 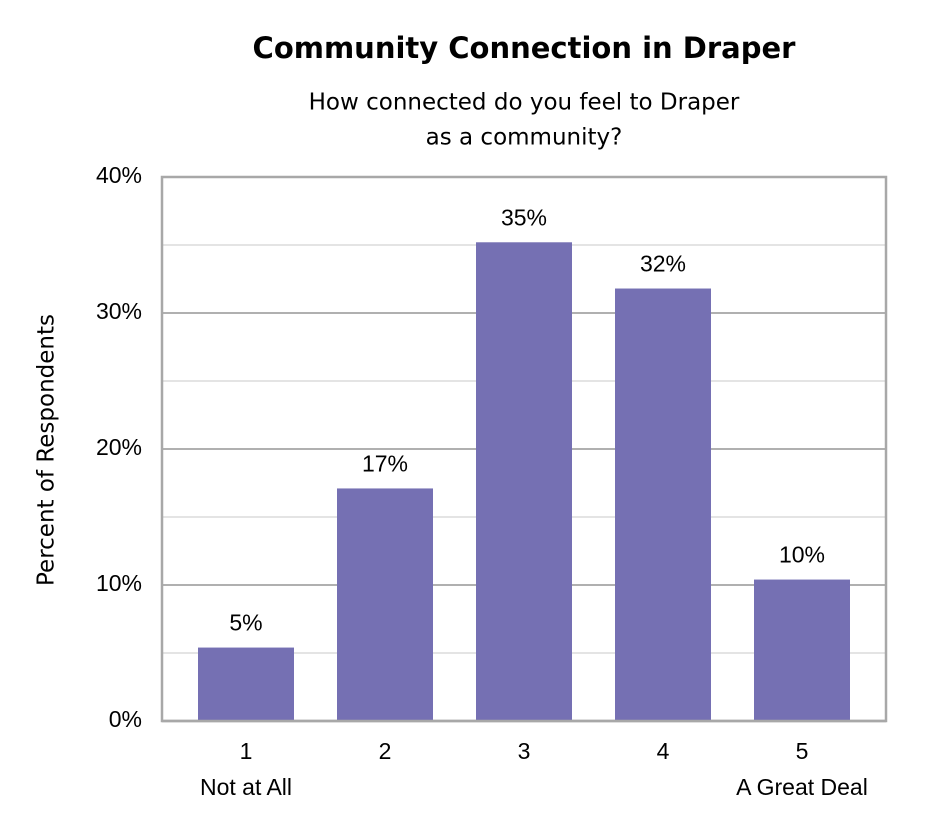 What do you see at coordinates (524, 751) in the screenshot?
I see `x-tick-label: 3` at bounding box center [524, 751].